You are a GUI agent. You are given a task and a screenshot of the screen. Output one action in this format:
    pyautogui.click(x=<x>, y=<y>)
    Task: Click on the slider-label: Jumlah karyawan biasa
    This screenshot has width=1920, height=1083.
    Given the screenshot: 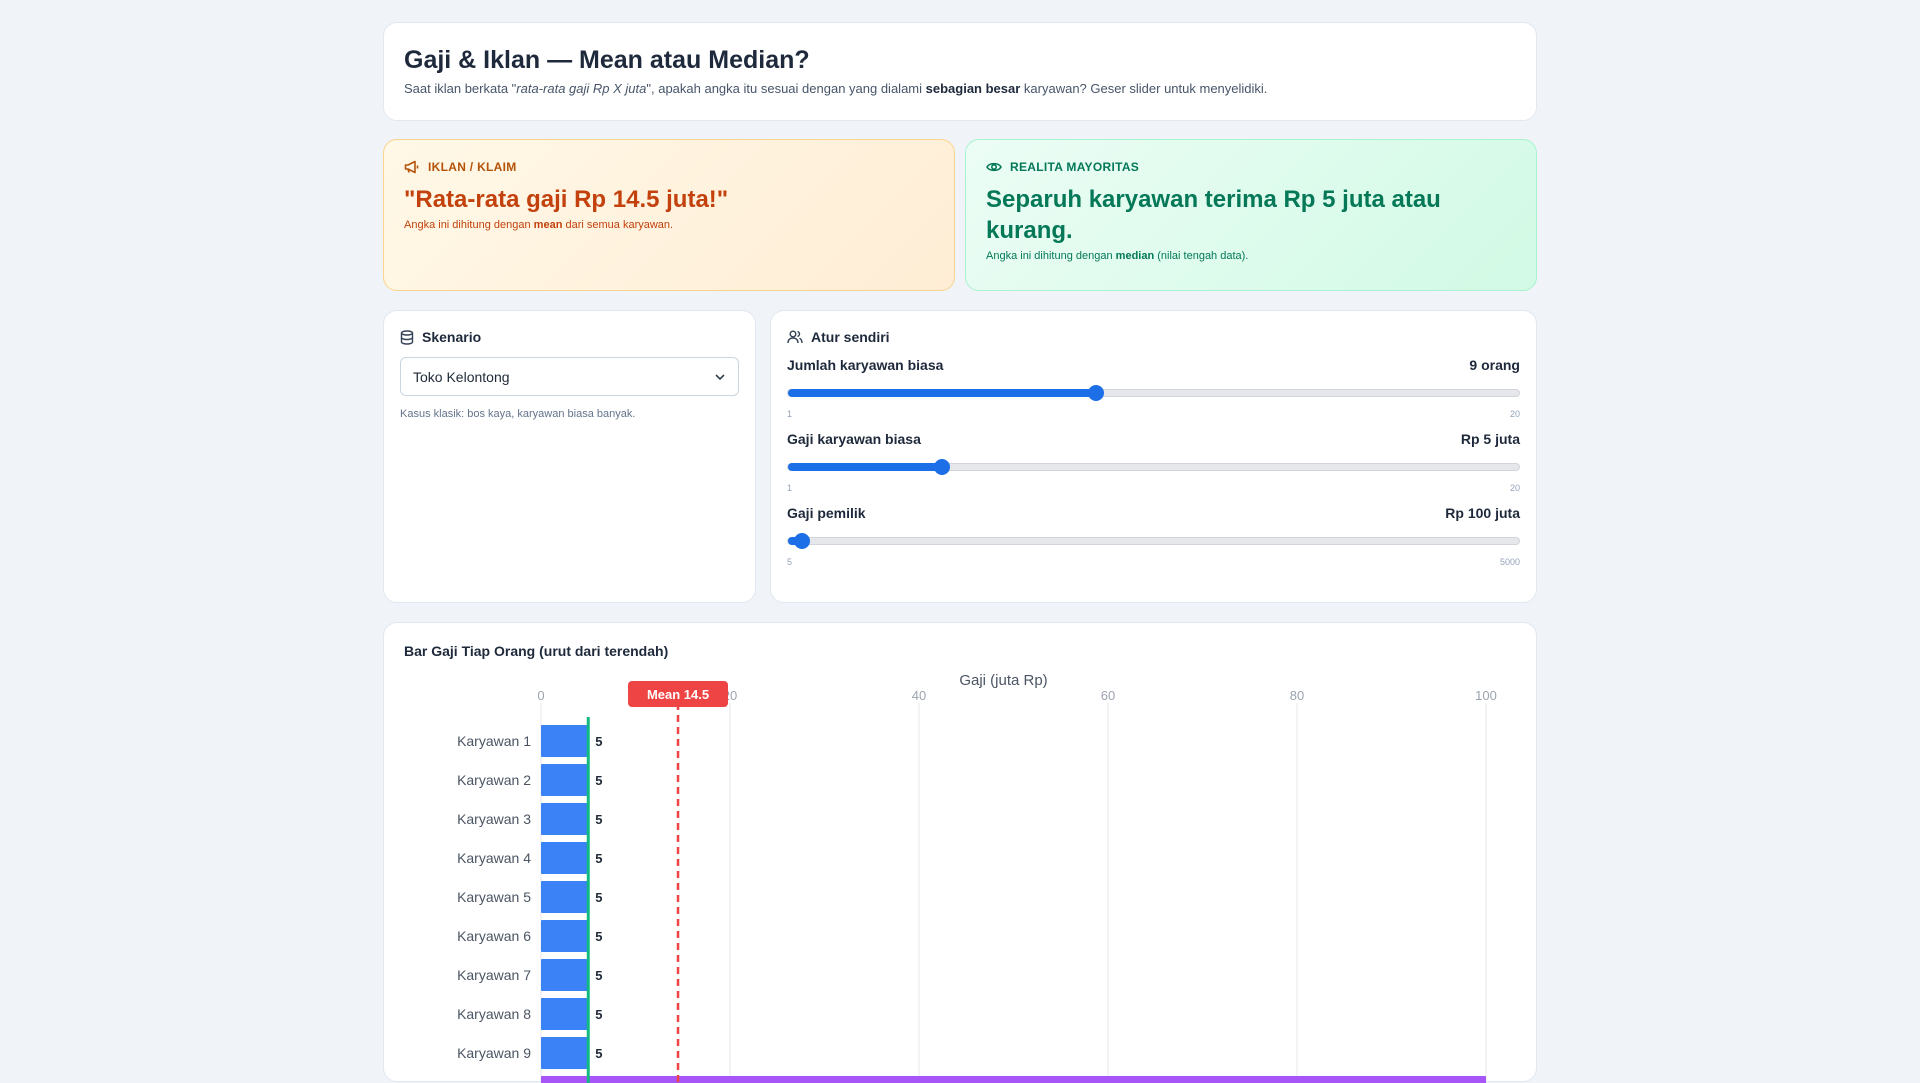 What is the action you would take?
    pyautogui.click(x=865, y=365)
    